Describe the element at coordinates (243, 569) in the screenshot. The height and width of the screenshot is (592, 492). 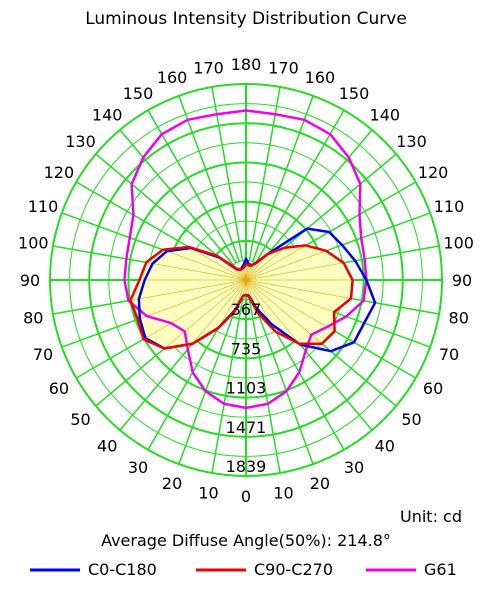
I see `legend: C0-C180 C90-C270 G61` at that location.